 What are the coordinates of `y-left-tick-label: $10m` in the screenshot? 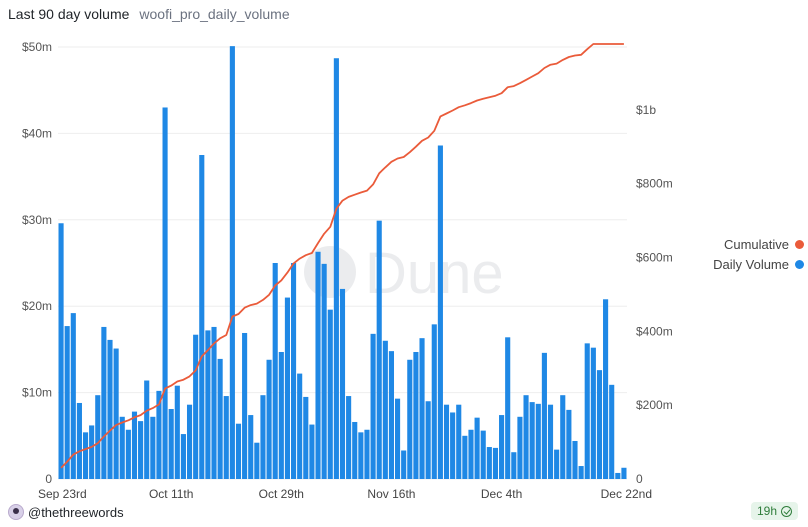 It's located at (37, 393).